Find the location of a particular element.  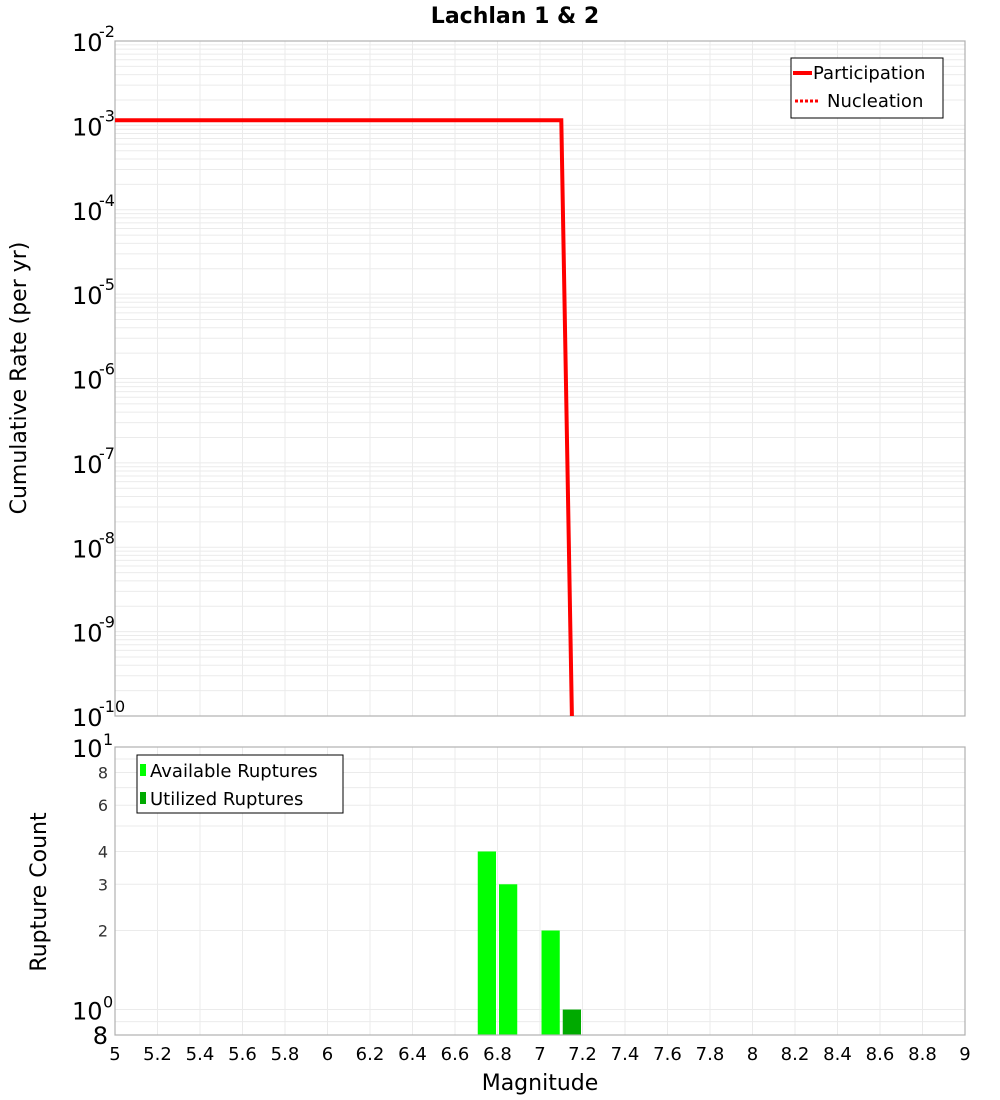

svg-text: 7.4 is located at coordinates (625, 1054).